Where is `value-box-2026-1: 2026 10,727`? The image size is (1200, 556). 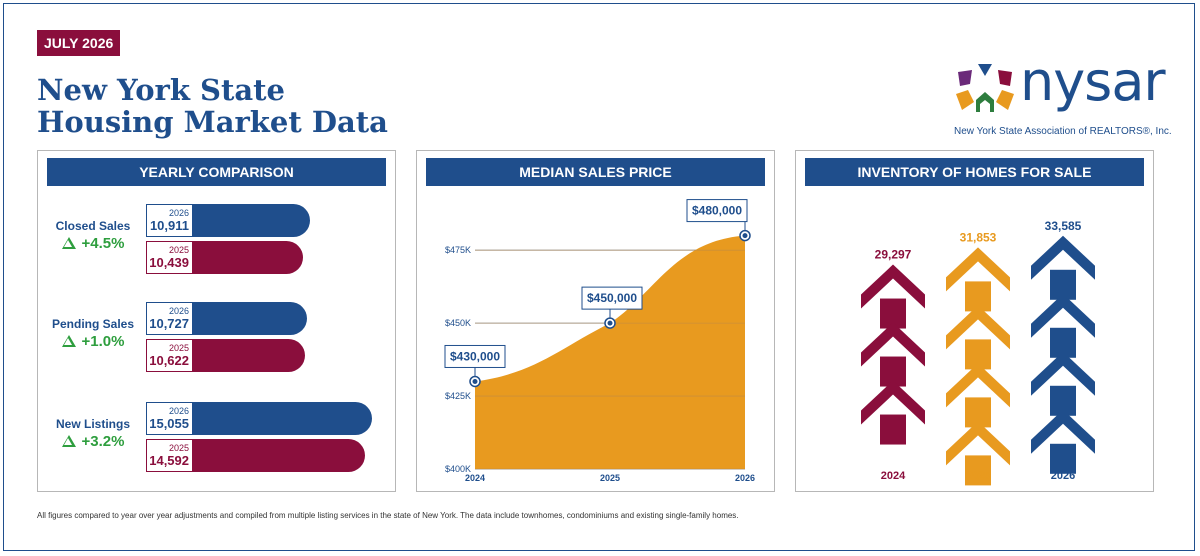 value-box-2026-1: 2026 10,727 is located at coordinates (169, 318).